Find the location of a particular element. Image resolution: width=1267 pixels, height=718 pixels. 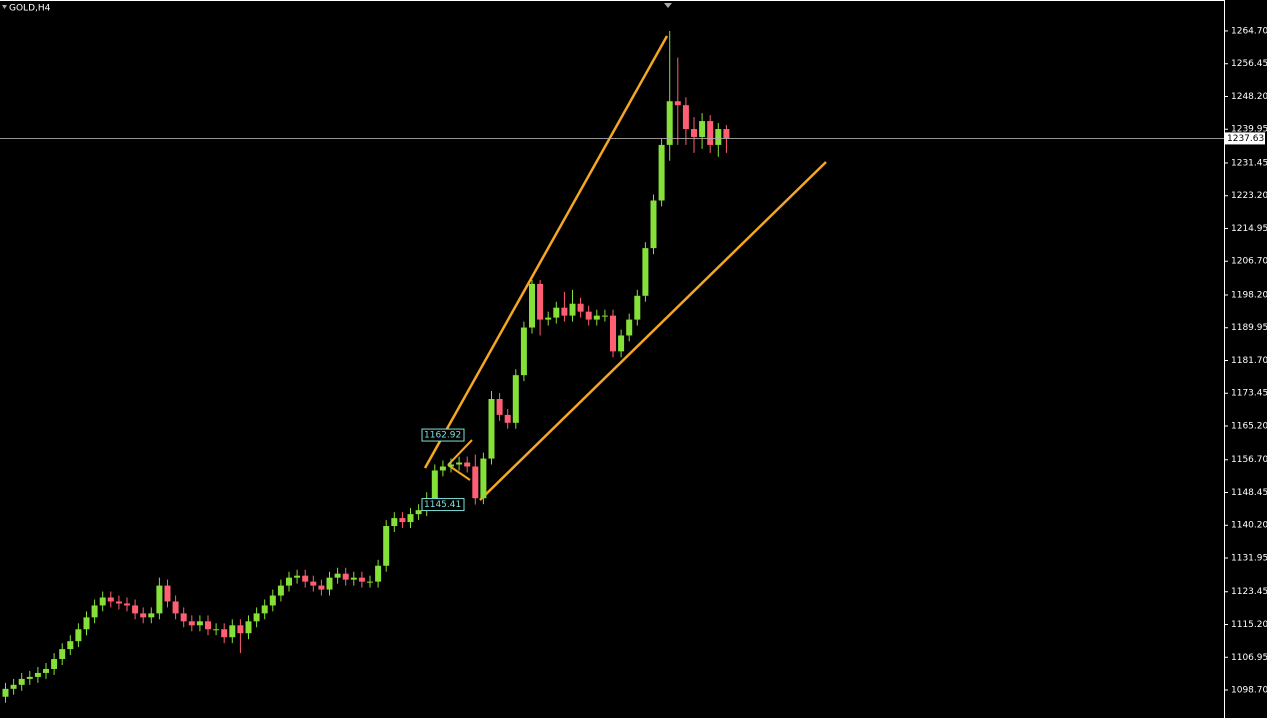

y-tick-label: 1223.20 is located at coordinates (1249, 196).